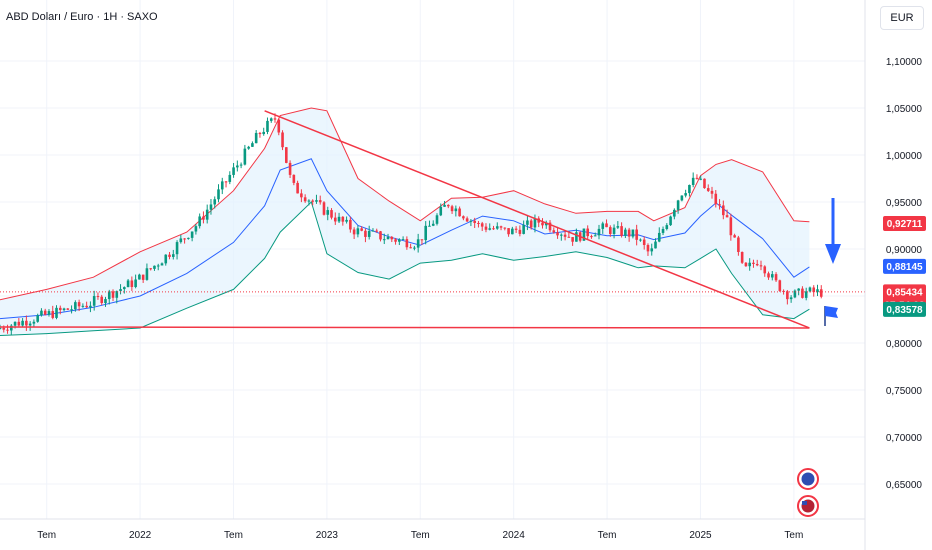 The height and width of the screenshot is (550, 932). I want to click on price-tag-label: 0,85434, so click(904, 292).